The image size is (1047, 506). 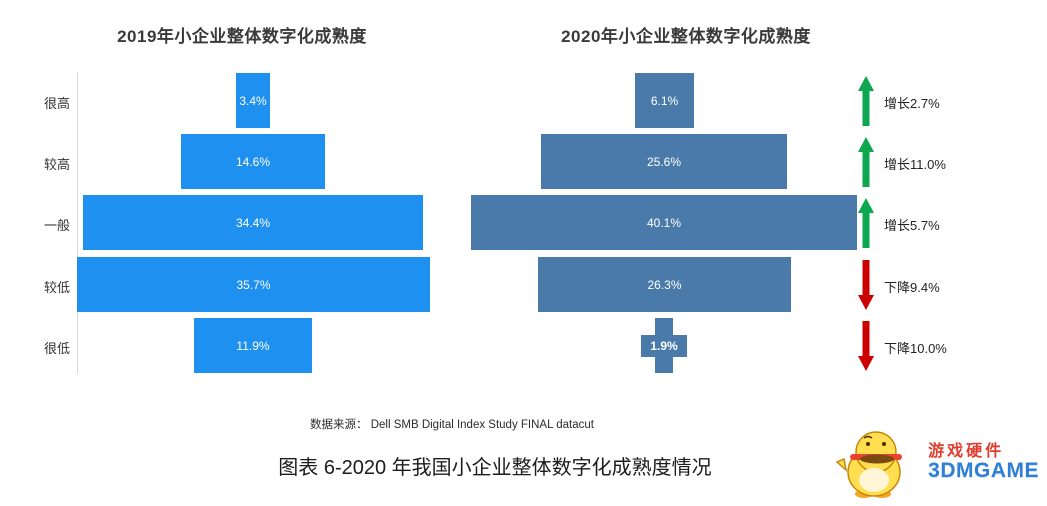 What do you see at coordinates (495, 468) in the screenshot?
I see `figure-caption: 图表 6-2020 年我国小企业整体数字化成熟度情况` at bounding box center [495, 468].